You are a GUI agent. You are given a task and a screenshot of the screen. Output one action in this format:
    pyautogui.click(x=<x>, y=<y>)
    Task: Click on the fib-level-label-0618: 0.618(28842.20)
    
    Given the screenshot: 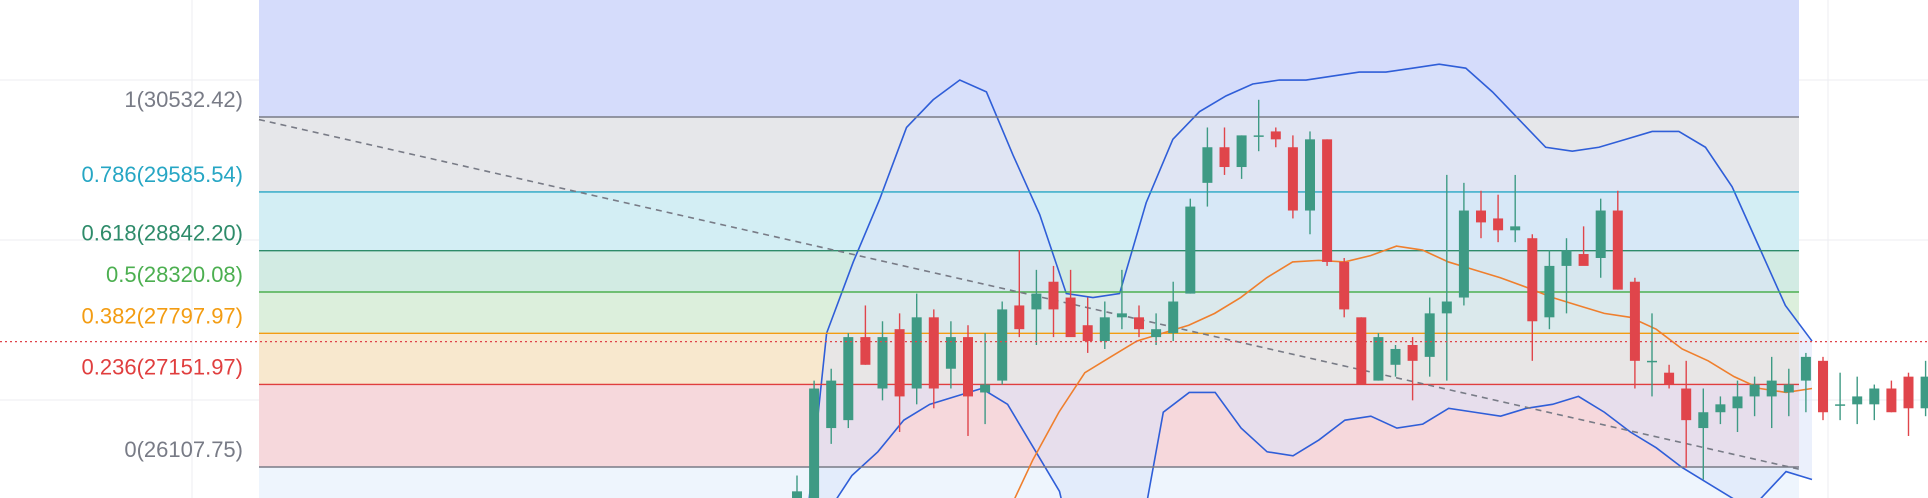 What is the action you would take?
    pyautogui.click(x=162, y=233)
    